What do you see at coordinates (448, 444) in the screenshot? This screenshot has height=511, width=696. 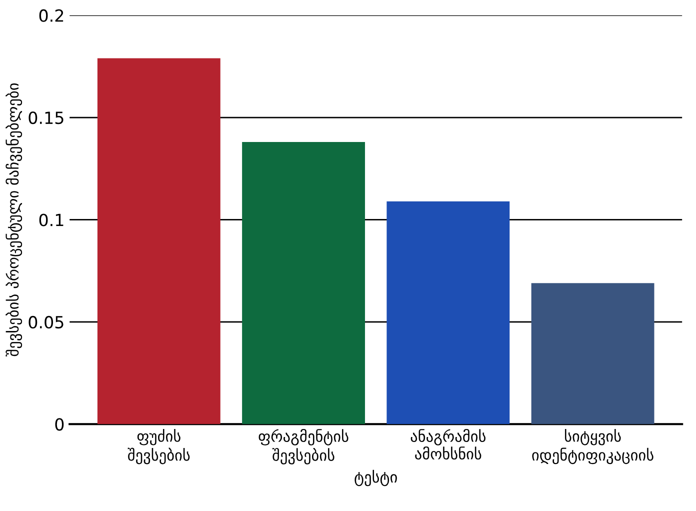 I see `x-tick-label: ანაგრამის ამოხსნის` at bounding box center [448, 444].